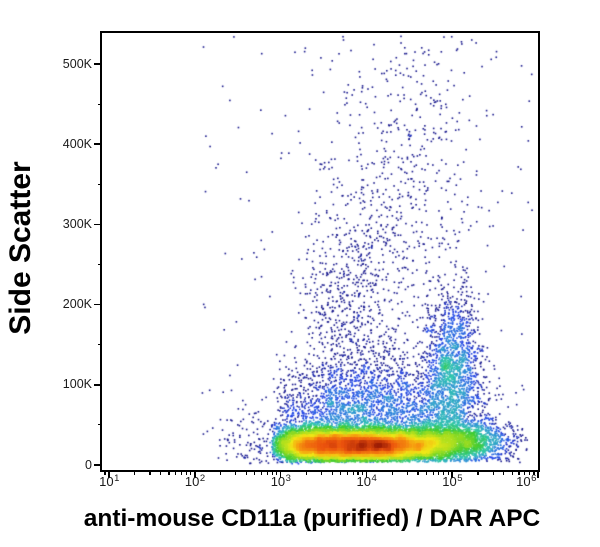  What do you see at coordinates (77, 63) in the screenshot?
I see `y-tick-label: 500K` at bounding box center [77, 63].